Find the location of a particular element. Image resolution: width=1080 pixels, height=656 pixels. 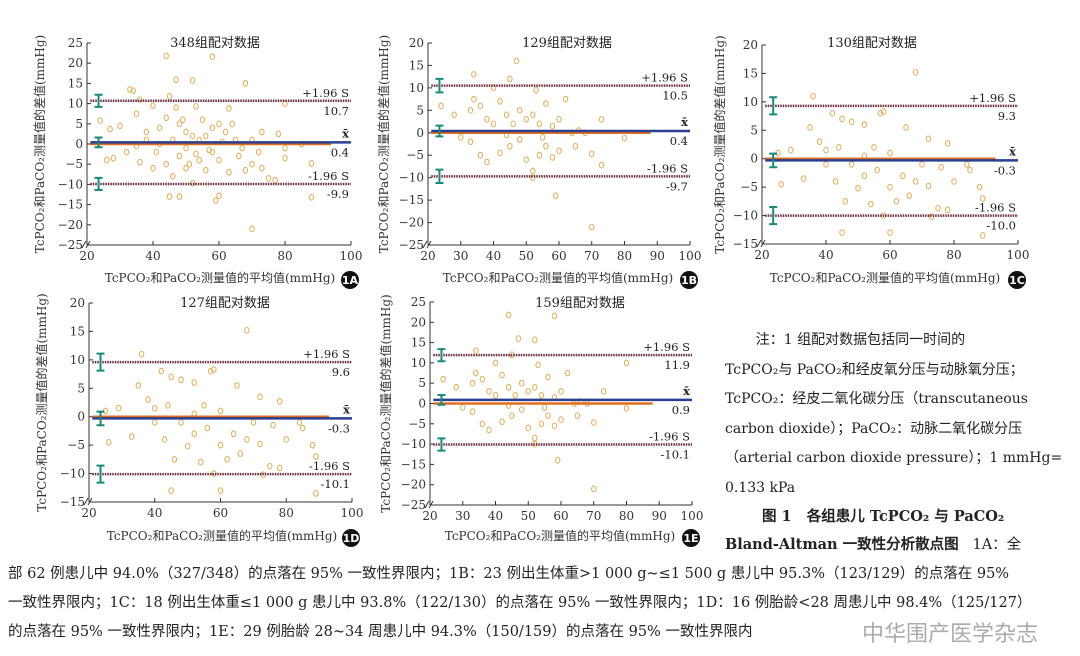

note-line: TcPCO₂与 PaCO₂和经皮氧分压与动脉氧分压； is located at coordinates (874, 369).